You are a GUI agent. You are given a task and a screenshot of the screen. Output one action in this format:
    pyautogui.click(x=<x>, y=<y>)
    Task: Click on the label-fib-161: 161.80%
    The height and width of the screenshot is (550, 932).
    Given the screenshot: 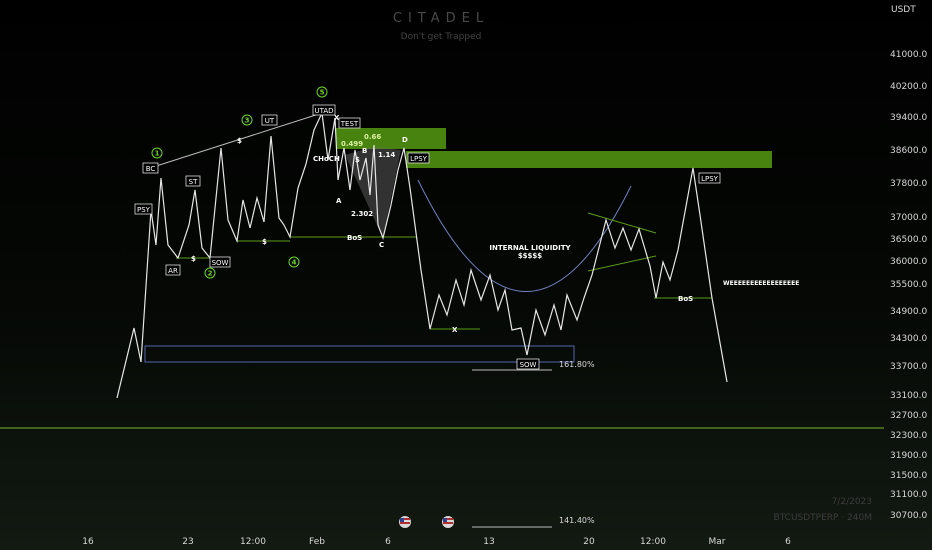 What is the action you would take?
    pyautogui.click(x=577, y=364)
    